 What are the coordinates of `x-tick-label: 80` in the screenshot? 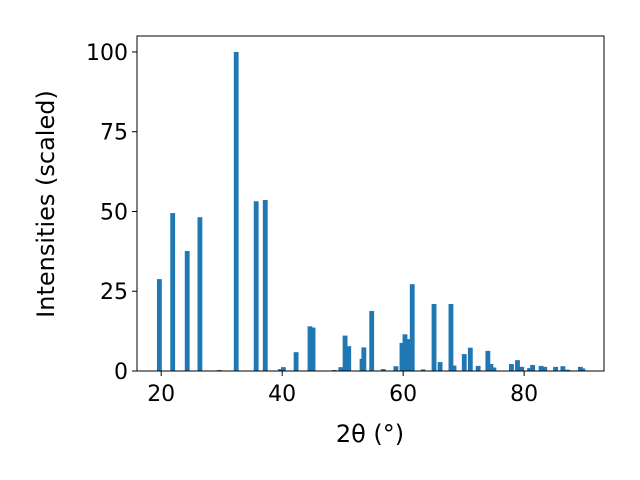 It's located at (524, 394).